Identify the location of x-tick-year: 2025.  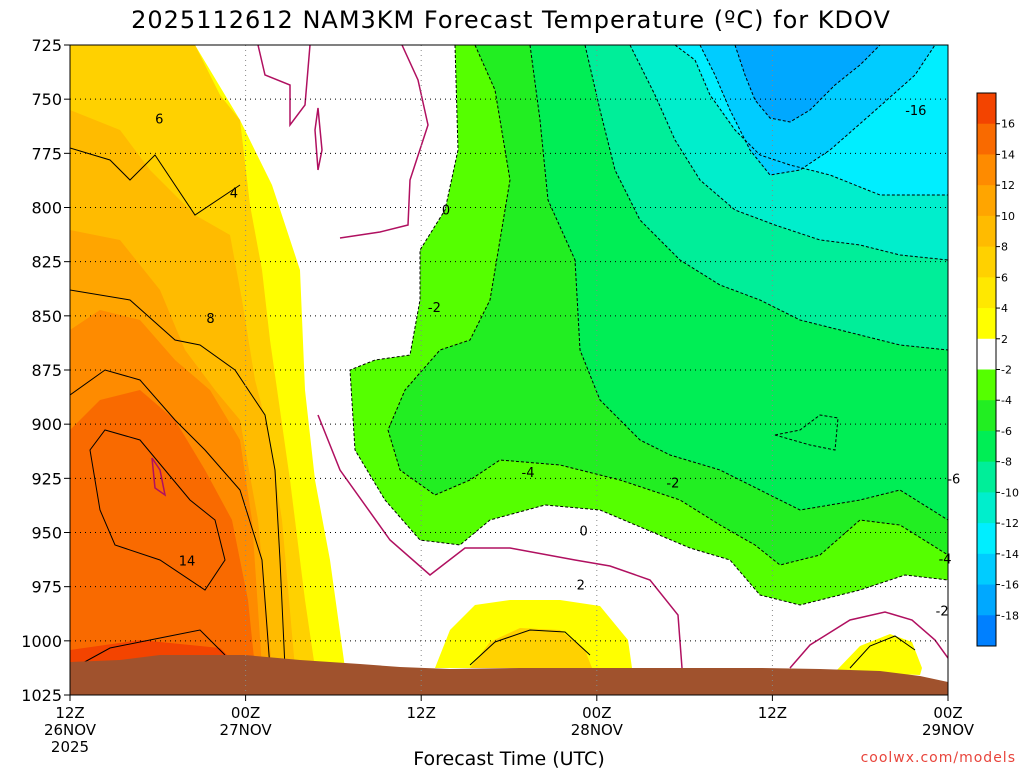
(70, 747).